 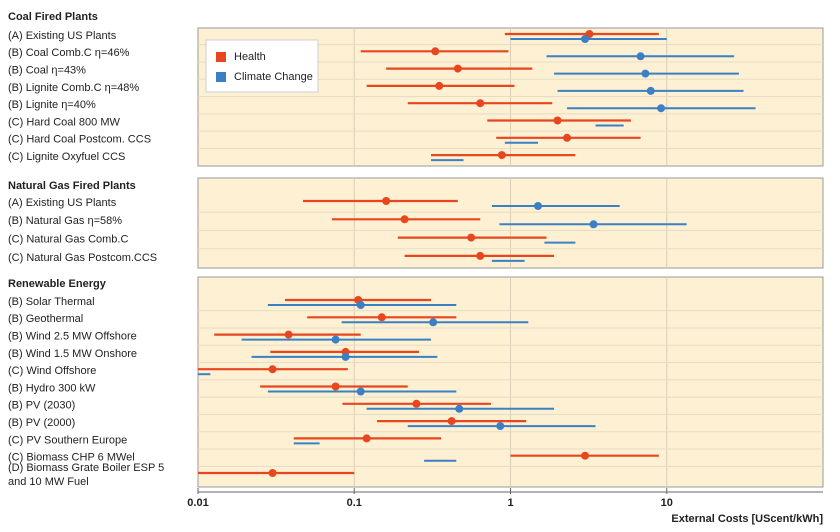 What do you see at coordinates (354, 503) in the screenshot?
I see `x-tick-label: 0.1` at bounding box center [354, 503].